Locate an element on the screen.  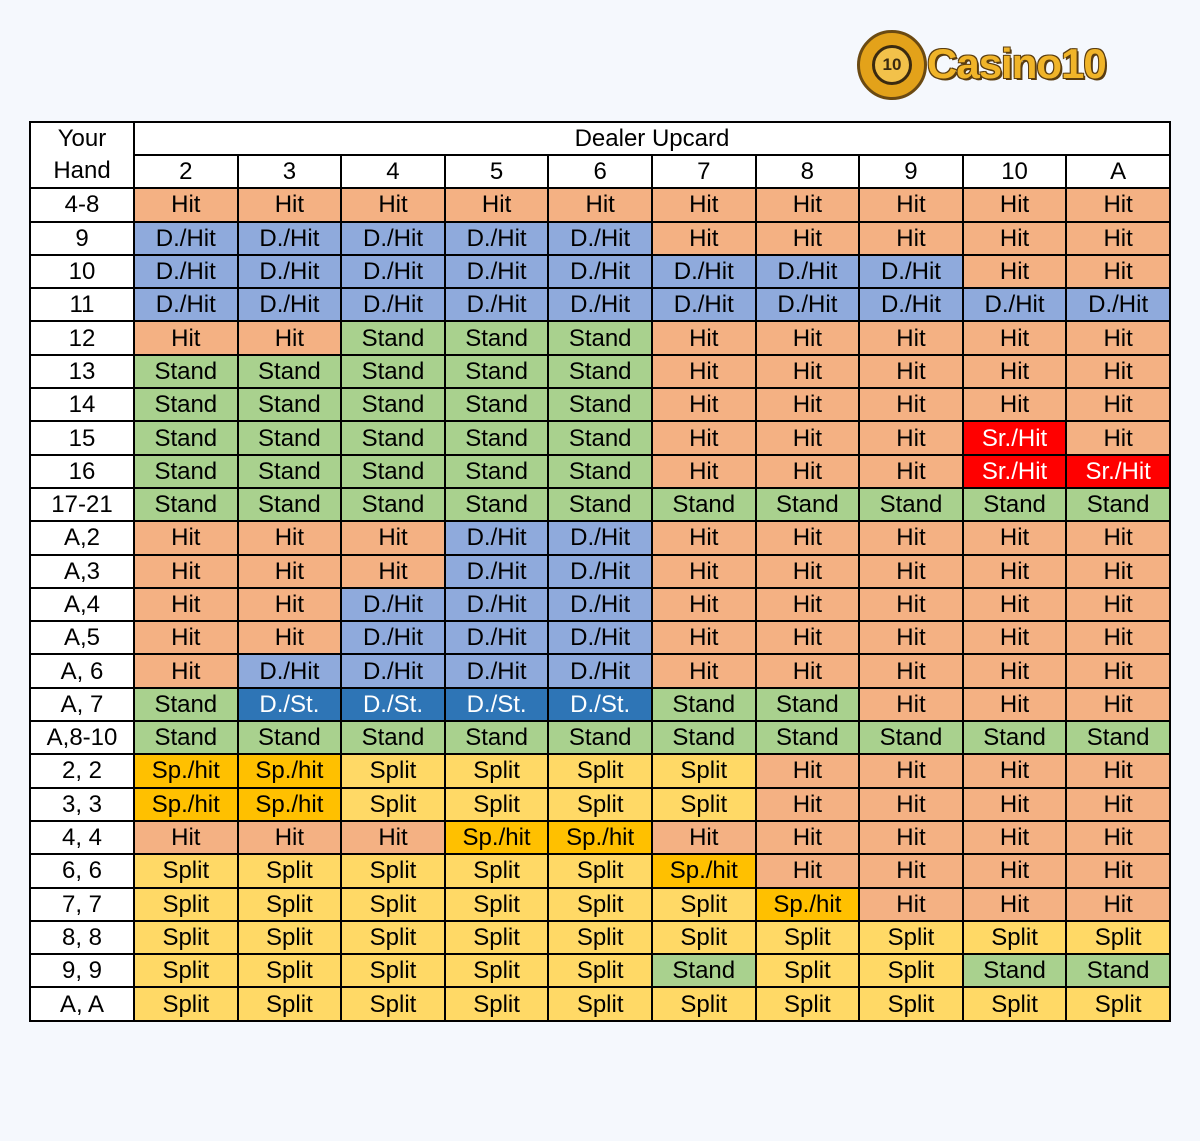
upcard-4: 6 is located at coordinates (600, 171).